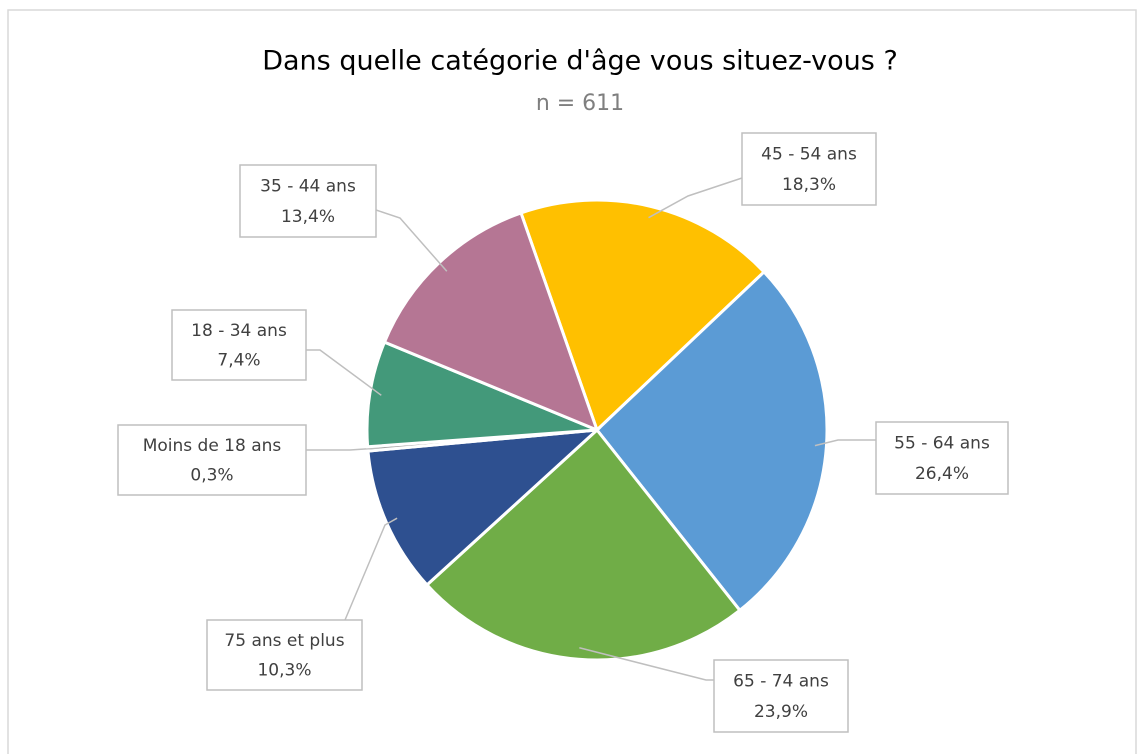  I want to click on slice-category: 55 - 64 ans, so click(942, 444).